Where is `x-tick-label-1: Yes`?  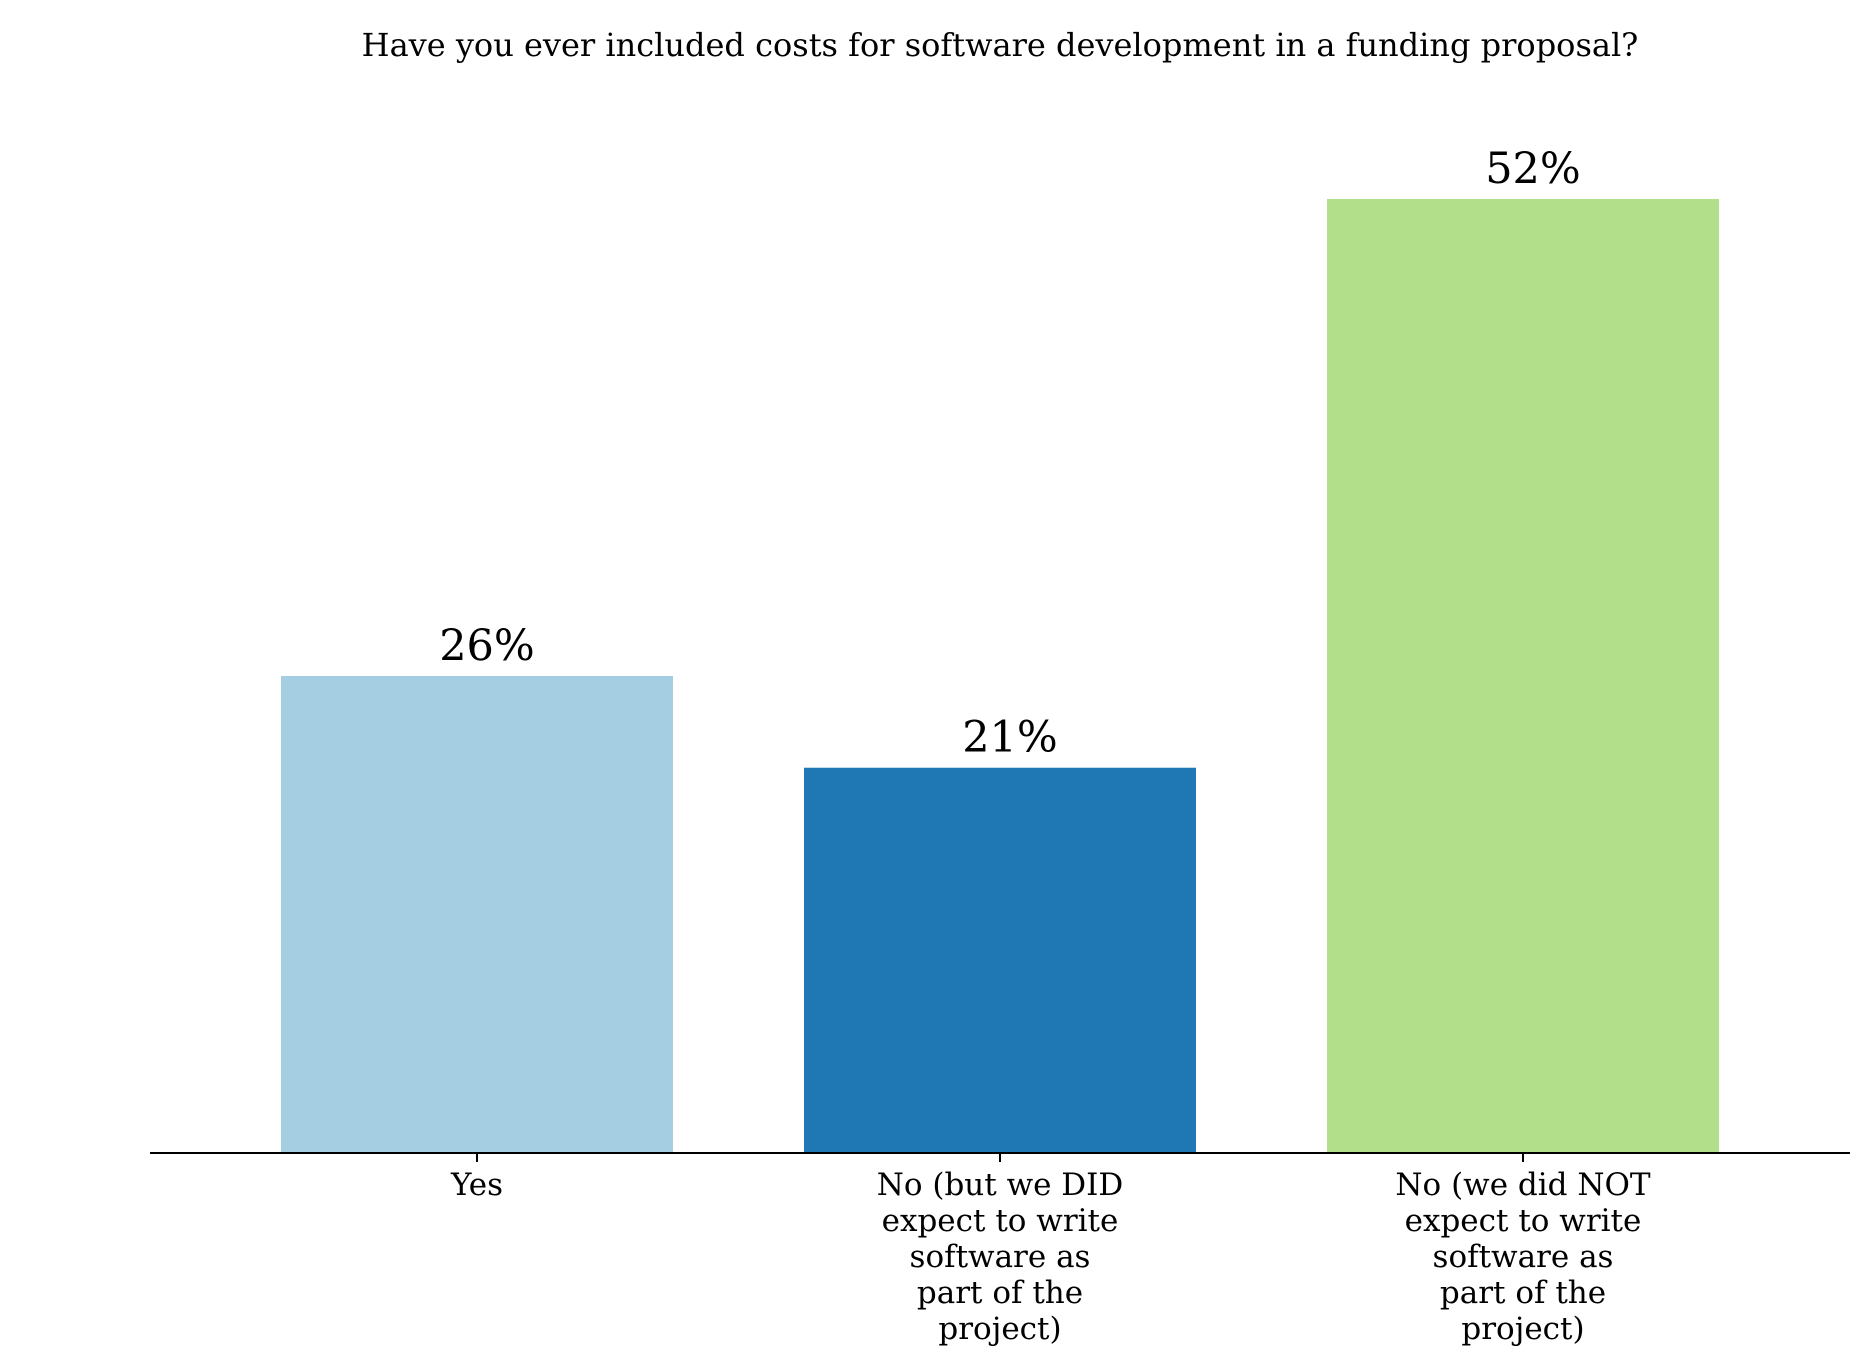 x-tick-label-1: Yes is located at coordinates (476, 1185).